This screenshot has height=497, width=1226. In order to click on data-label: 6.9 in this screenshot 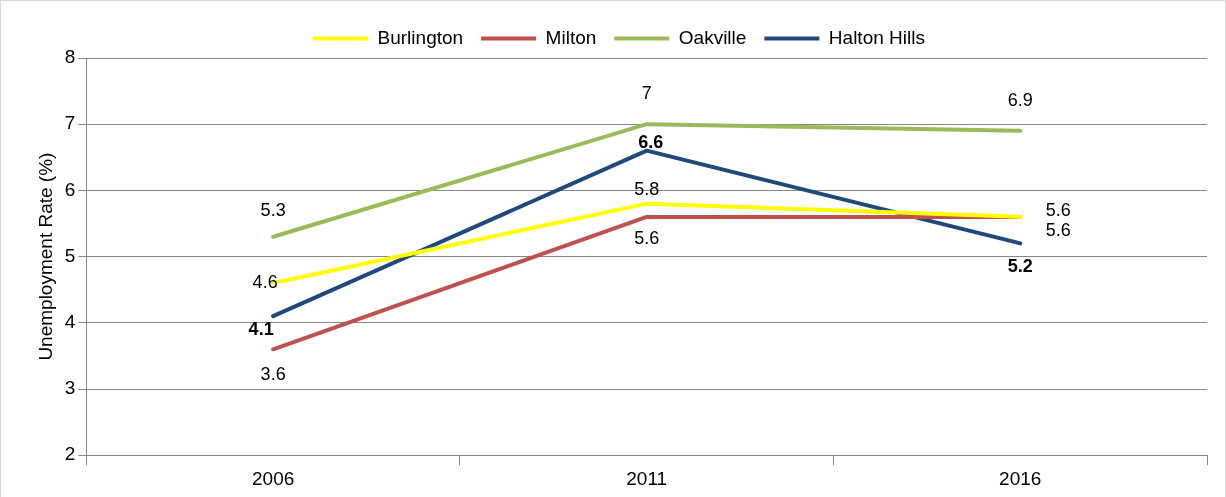, I will do `click(1020, 99)`.